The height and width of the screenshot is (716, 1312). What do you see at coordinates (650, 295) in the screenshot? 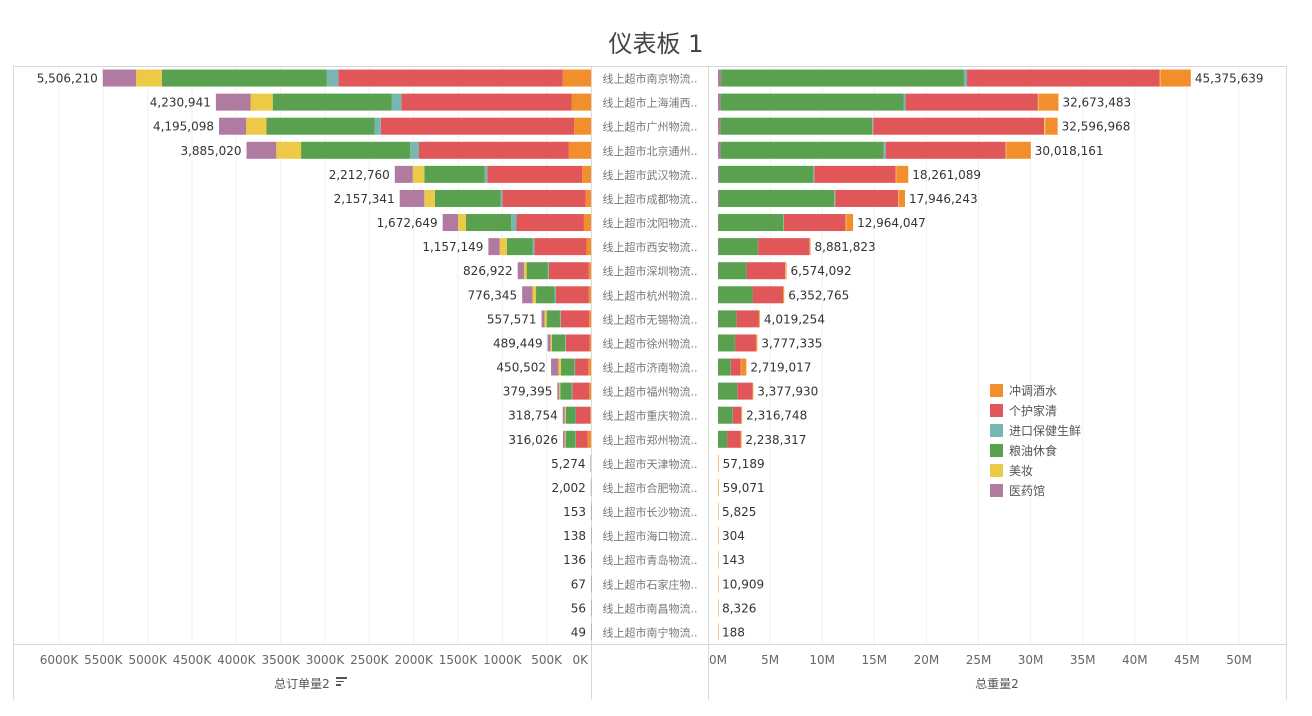
I see `category-label: 线上超市杭州物流..` at bounding box center [650, 295].